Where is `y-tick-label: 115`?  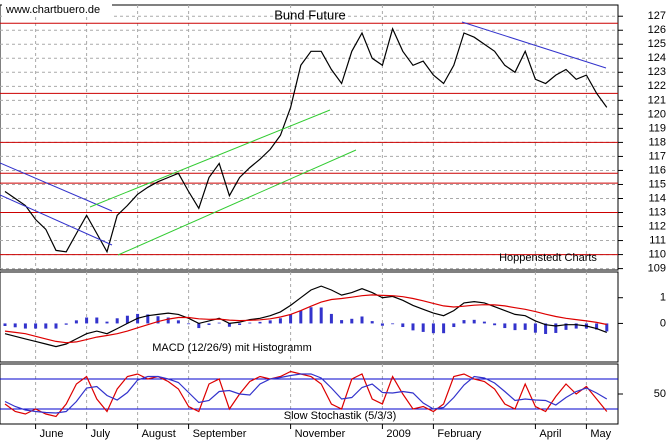
y-tick-label: 115 is located at coordinates (657, 184).